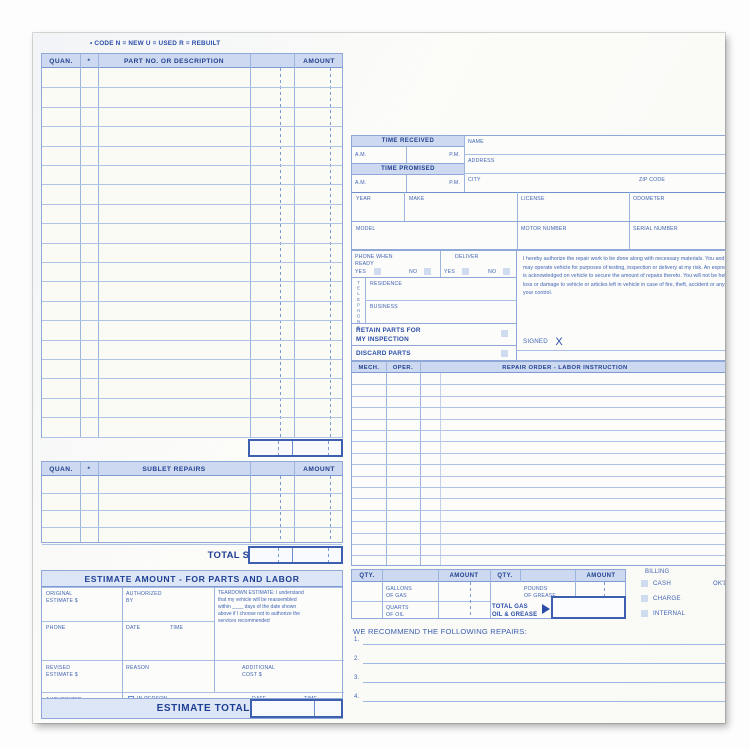  I want to click on total-parts-amount-box, so click(295, 448).